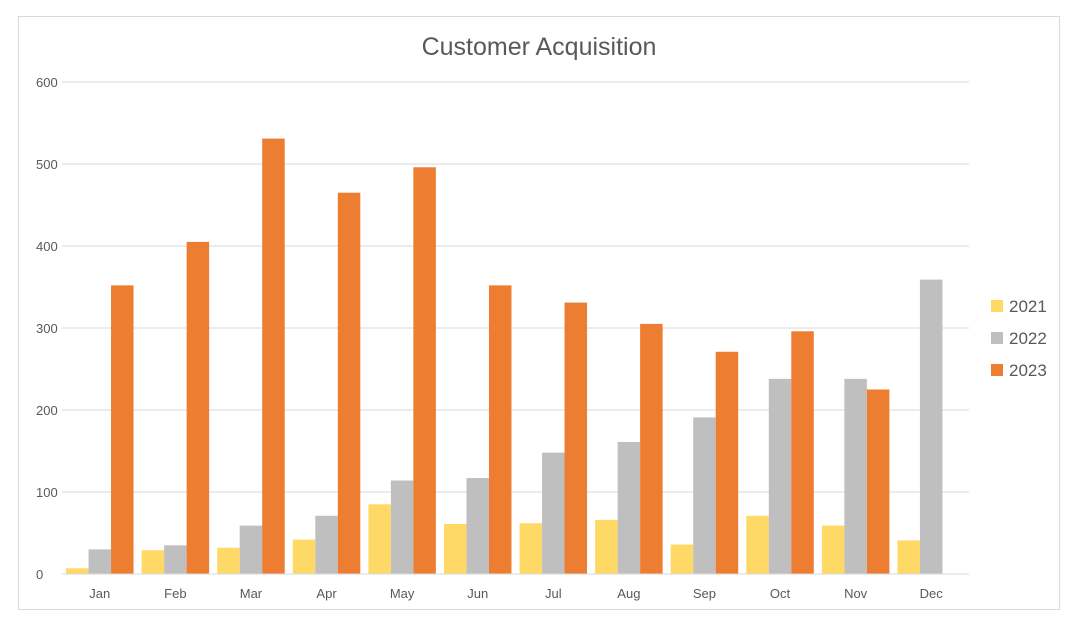  Describe the element at coordinates (531, 548) in the screenshot. I see `bar-2021-jul` at that location.